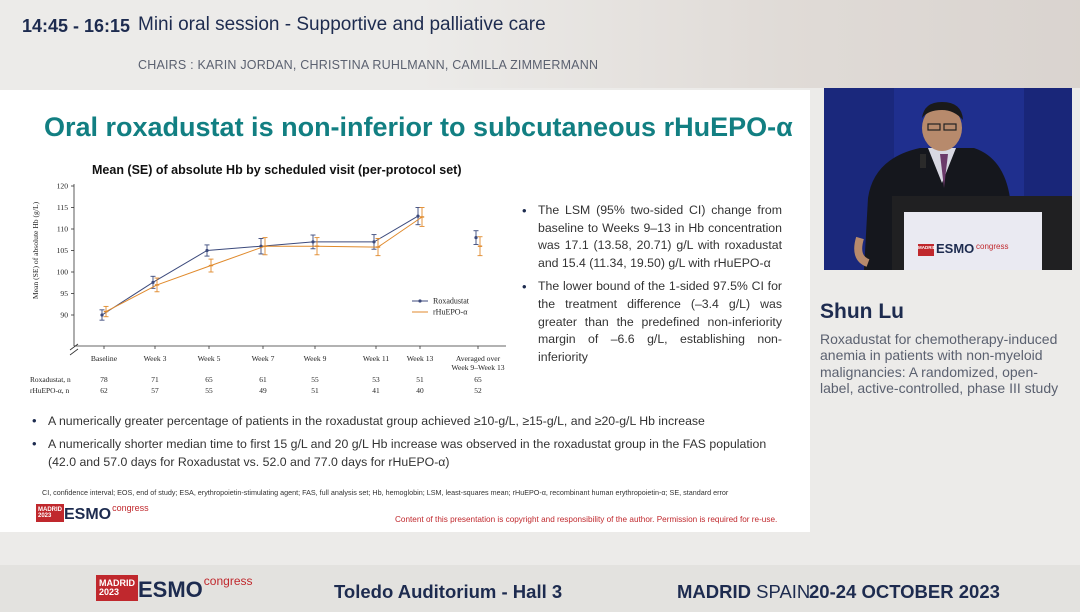 This screenshot has width=1080, height=612. Describe the element at coordinates (104, 358) in the screenshot. I see `x-tick-label: Baseline` at that location.